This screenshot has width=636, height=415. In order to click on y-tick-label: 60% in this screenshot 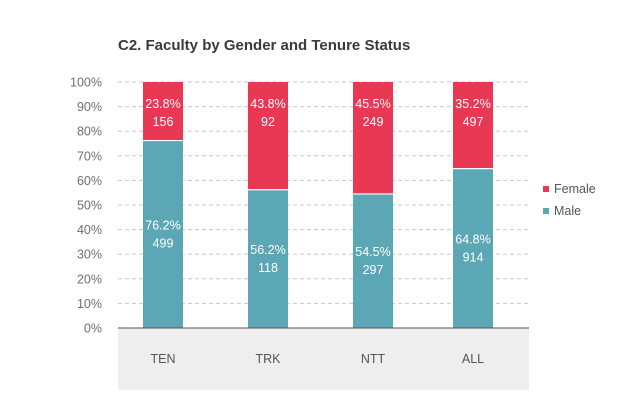, I will do `click(89, 181)`.